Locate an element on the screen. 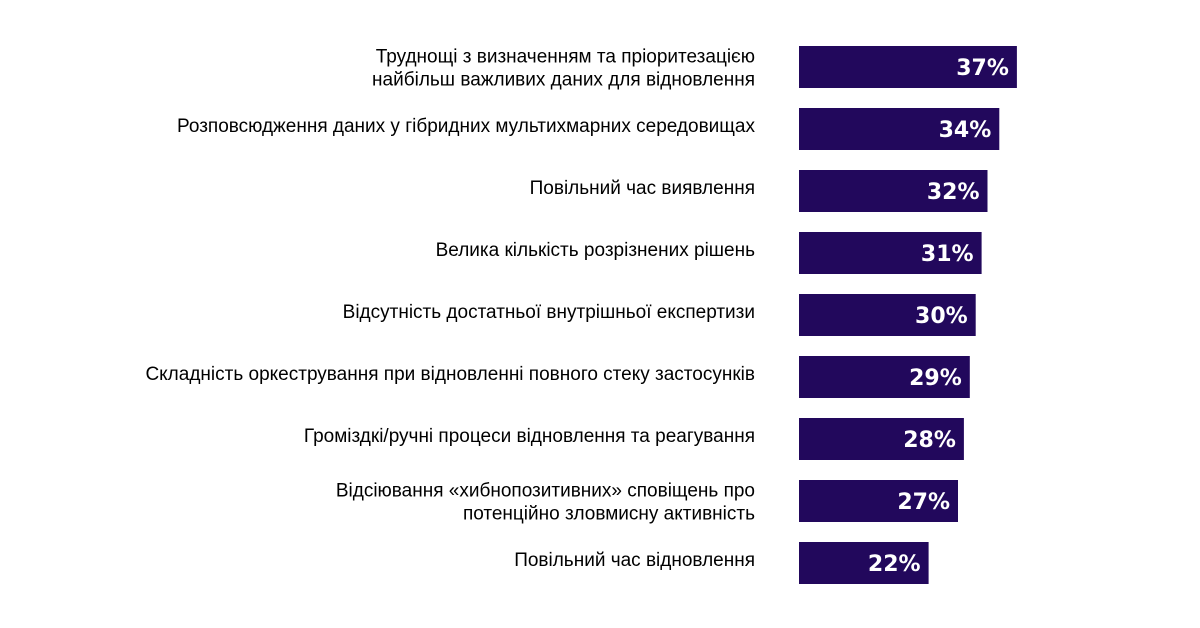 Image resolution: width=1200 pixels, height=628 pixels. category-label: потенційно зловмисну активність is located at coordinates (609, 514).